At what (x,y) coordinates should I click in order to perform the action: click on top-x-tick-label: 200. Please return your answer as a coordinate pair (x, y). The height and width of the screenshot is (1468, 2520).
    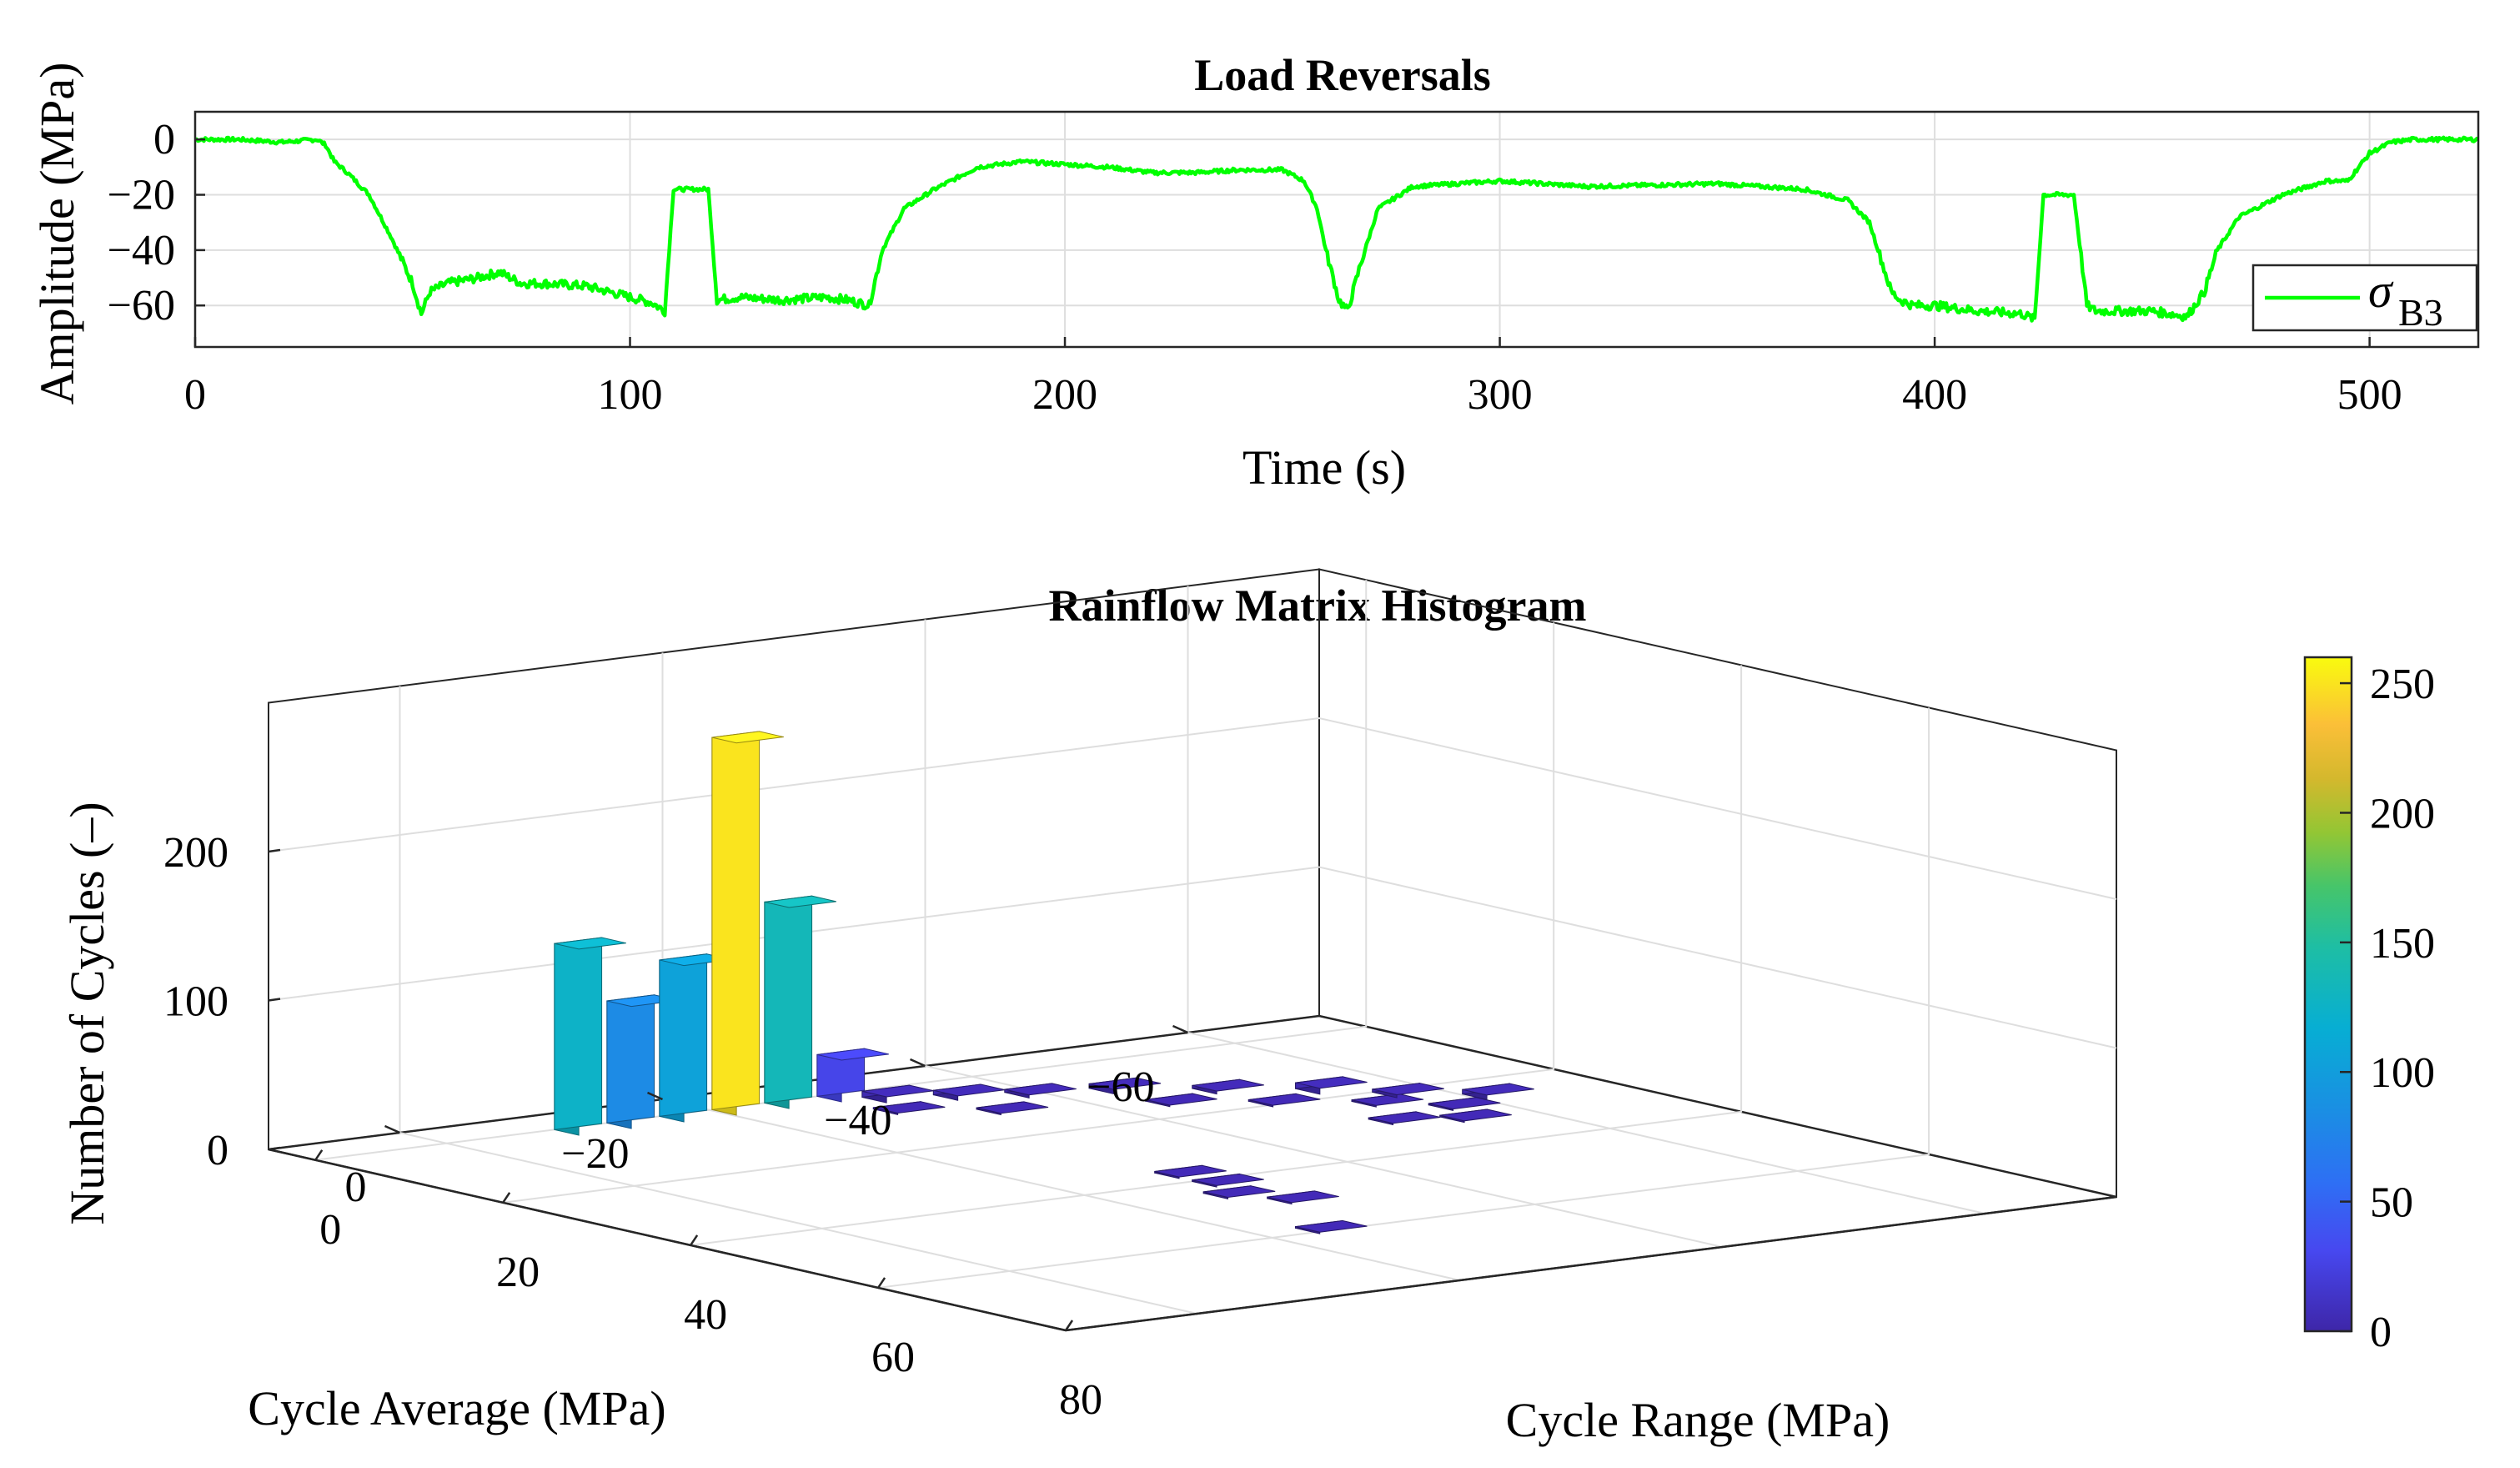
    Looking at the image, I should click on (1064, 395).